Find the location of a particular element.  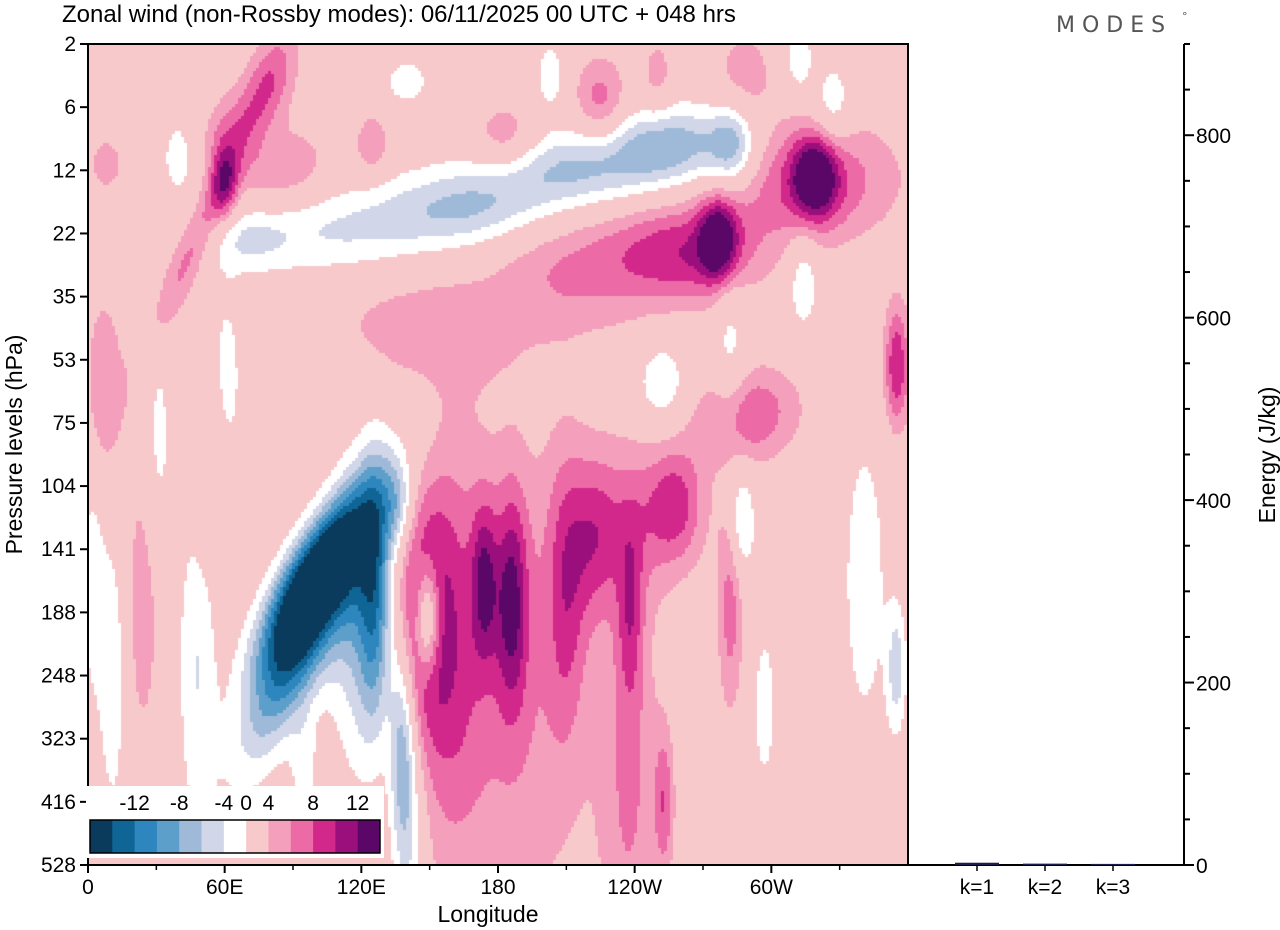

y-tick-label: 2 is located at coordinates (70, 44).